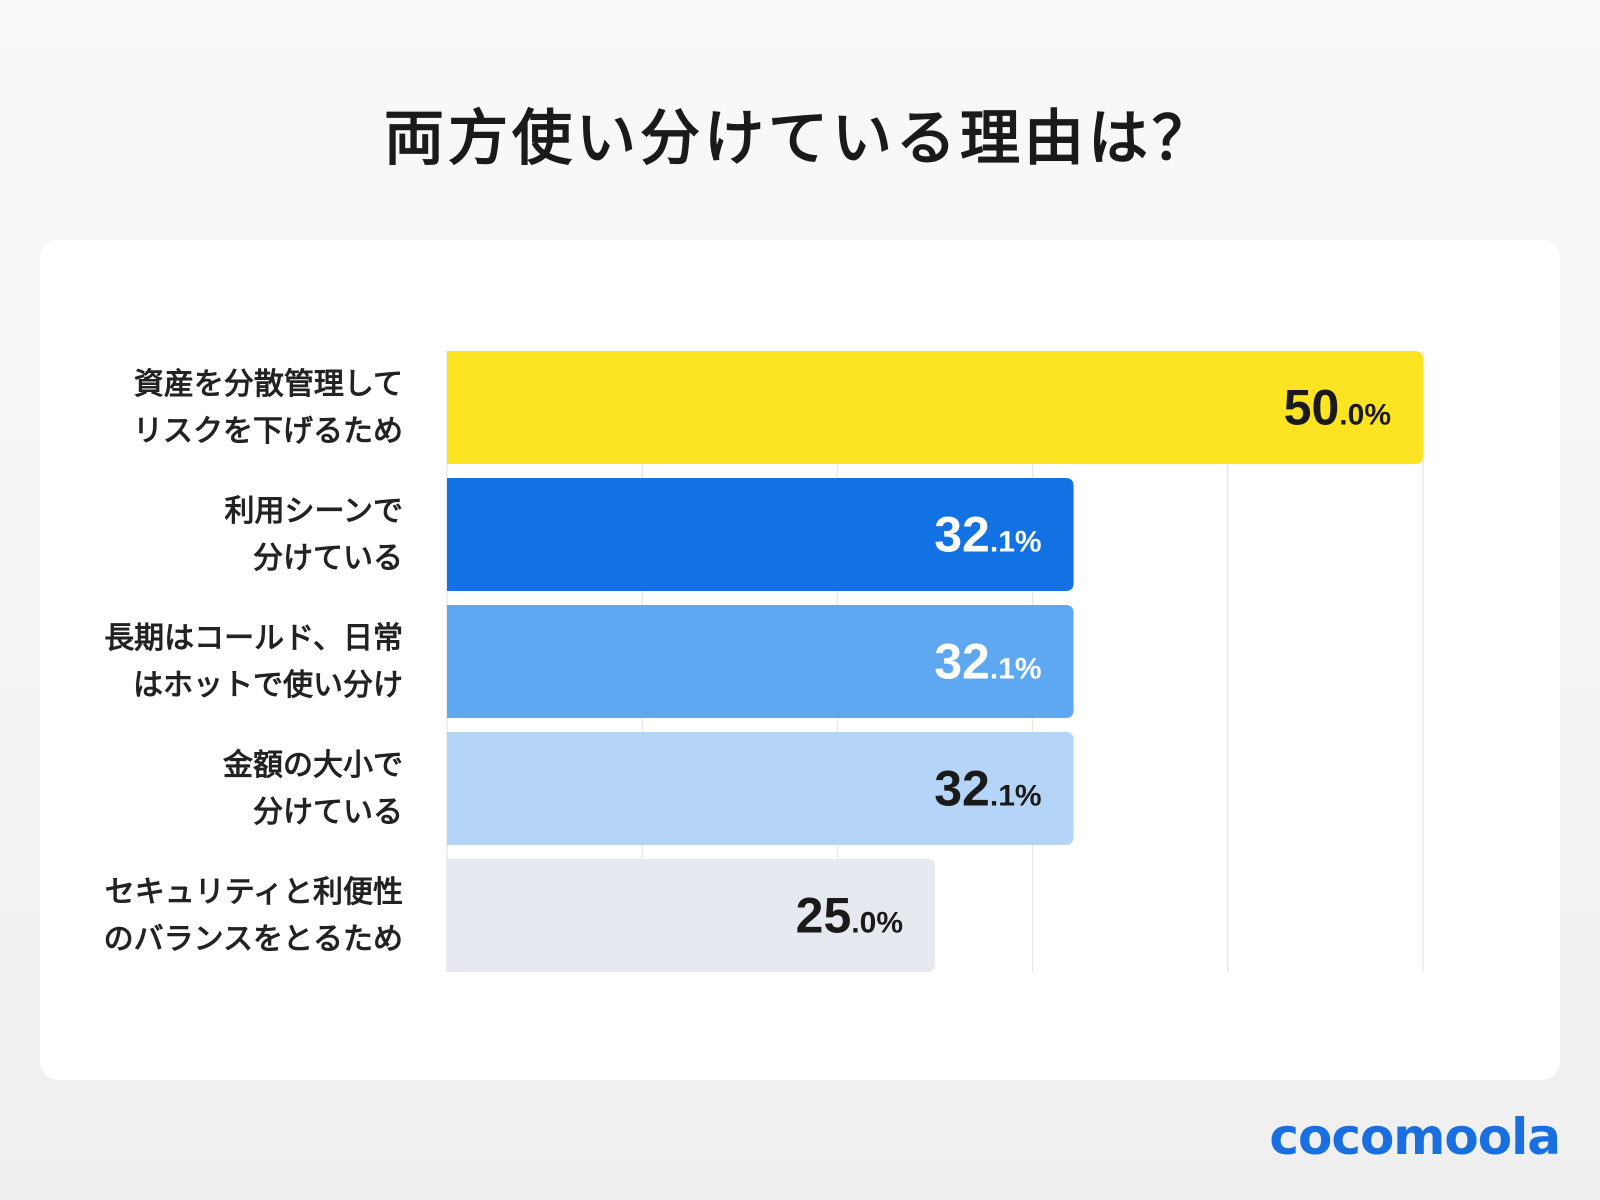  I want to click on category-label: 長期はコールド、日常はホットで使い分け, so click(223, 662).